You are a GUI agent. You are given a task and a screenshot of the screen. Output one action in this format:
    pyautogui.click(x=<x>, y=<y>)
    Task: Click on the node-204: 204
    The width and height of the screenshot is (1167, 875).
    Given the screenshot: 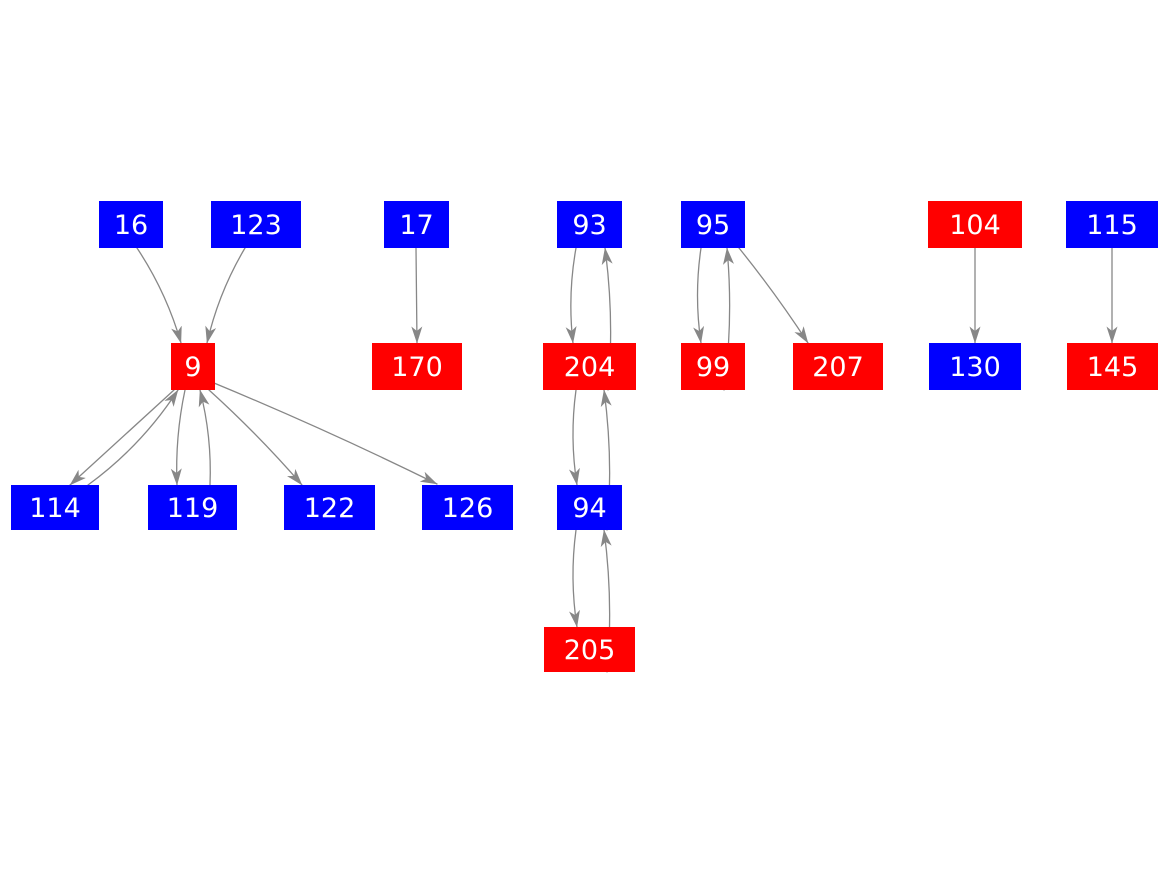 What is the action you would take?
    pyautogui.click(x=589, y=366)
    